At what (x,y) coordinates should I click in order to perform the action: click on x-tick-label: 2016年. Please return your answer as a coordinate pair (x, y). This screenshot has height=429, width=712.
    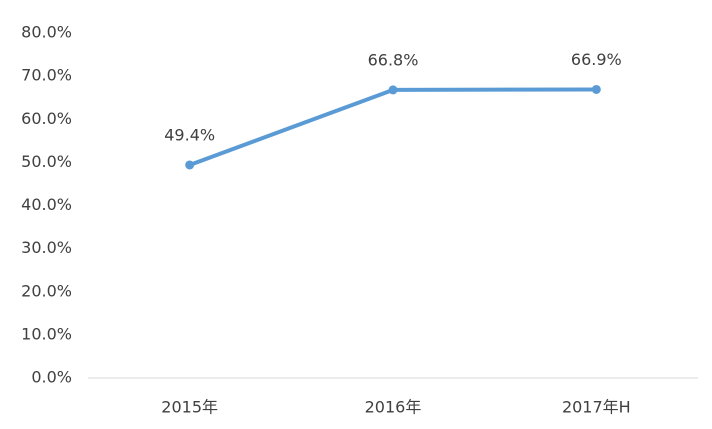
    Looking at the image, I should click on (393, 407).